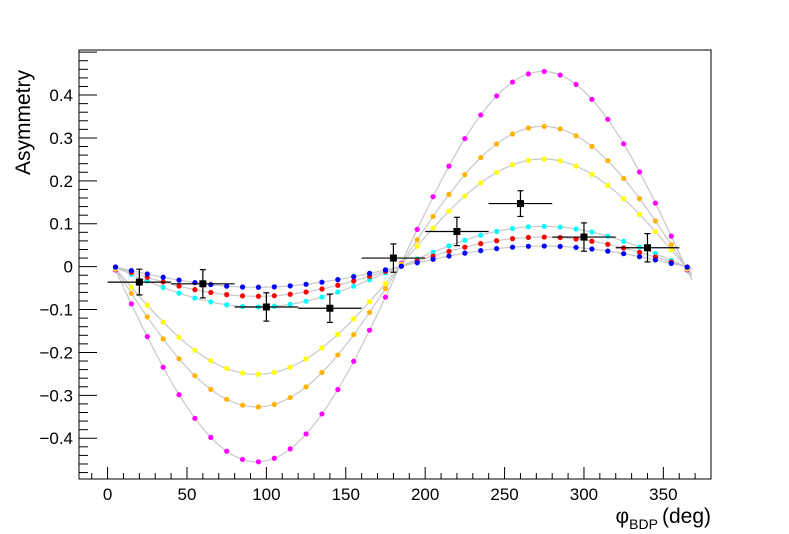 Image resolution: width=789 pixels, height=534 pixels. I want to click on x-axis: 0 50 100 150 200 250 300 350, so click(393, 485).